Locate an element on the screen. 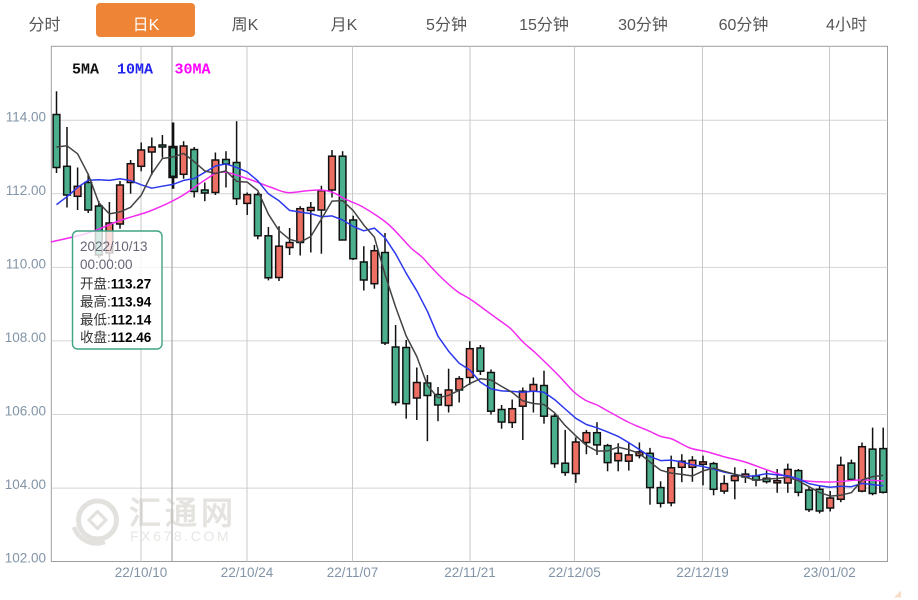  svg-text: 10MA is located at coordinates (135, 70).